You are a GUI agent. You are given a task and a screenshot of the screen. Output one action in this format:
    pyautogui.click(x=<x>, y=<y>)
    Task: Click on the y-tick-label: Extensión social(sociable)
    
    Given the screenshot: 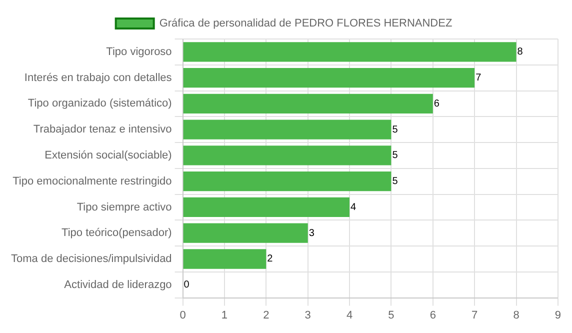 What is the action you would take?
    pyautogui.click(x=108, y=155)
    